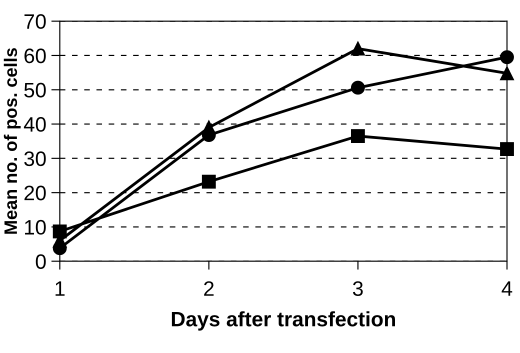 This screenshot has height=353, width=520. Describe the element at coordinates (35, 124) in the screenshot. I see `y-tick-label: 40` at that location.